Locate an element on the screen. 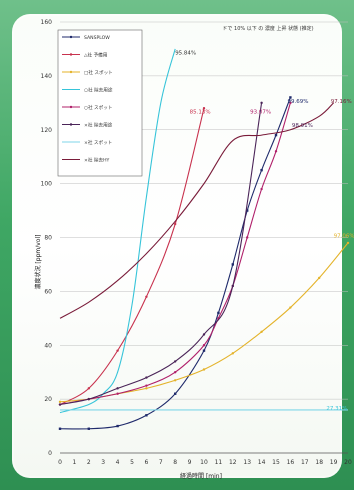  x-tick-label: 4 is located at coordinates (118, 462).